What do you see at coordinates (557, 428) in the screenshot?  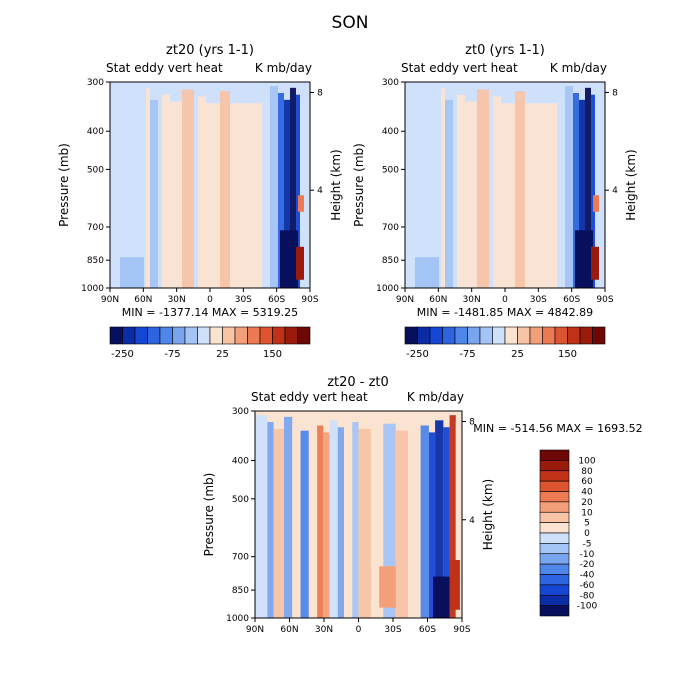 I see `min-max-label: MIN = -514.56 MAX = 1693.52` at bounding box center [557, 428].